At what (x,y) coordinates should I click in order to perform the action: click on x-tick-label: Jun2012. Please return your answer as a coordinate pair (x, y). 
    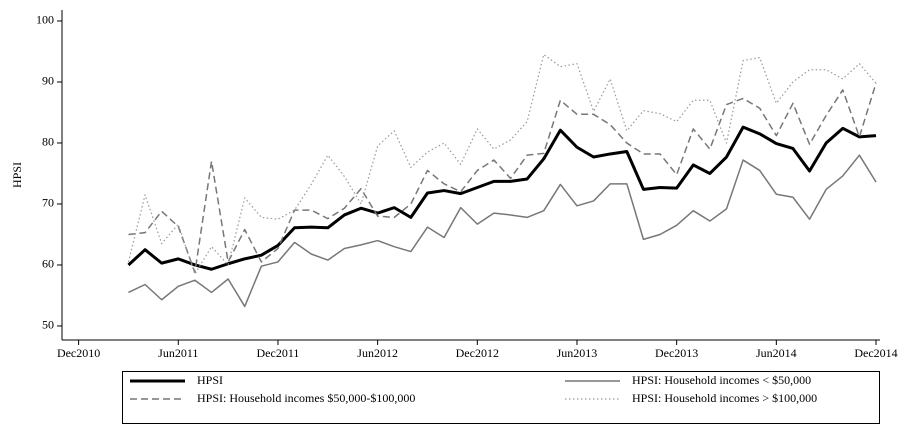
    Looking at the image, I should click on (377, 353).